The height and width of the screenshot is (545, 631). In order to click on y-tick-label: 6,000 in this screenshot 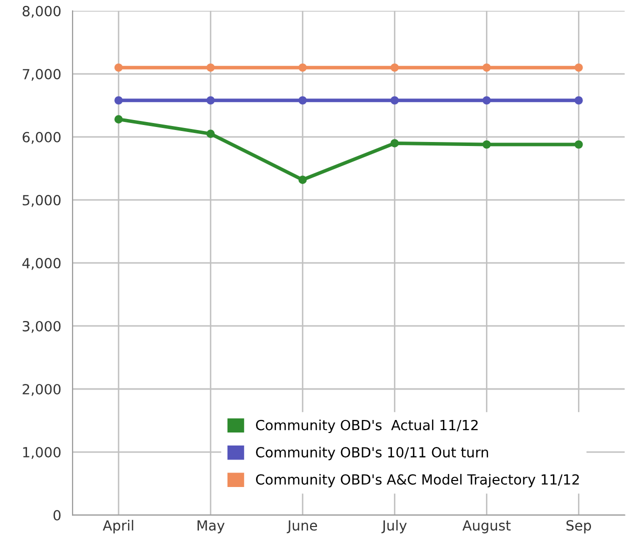, I will do `click(41, 138)`.